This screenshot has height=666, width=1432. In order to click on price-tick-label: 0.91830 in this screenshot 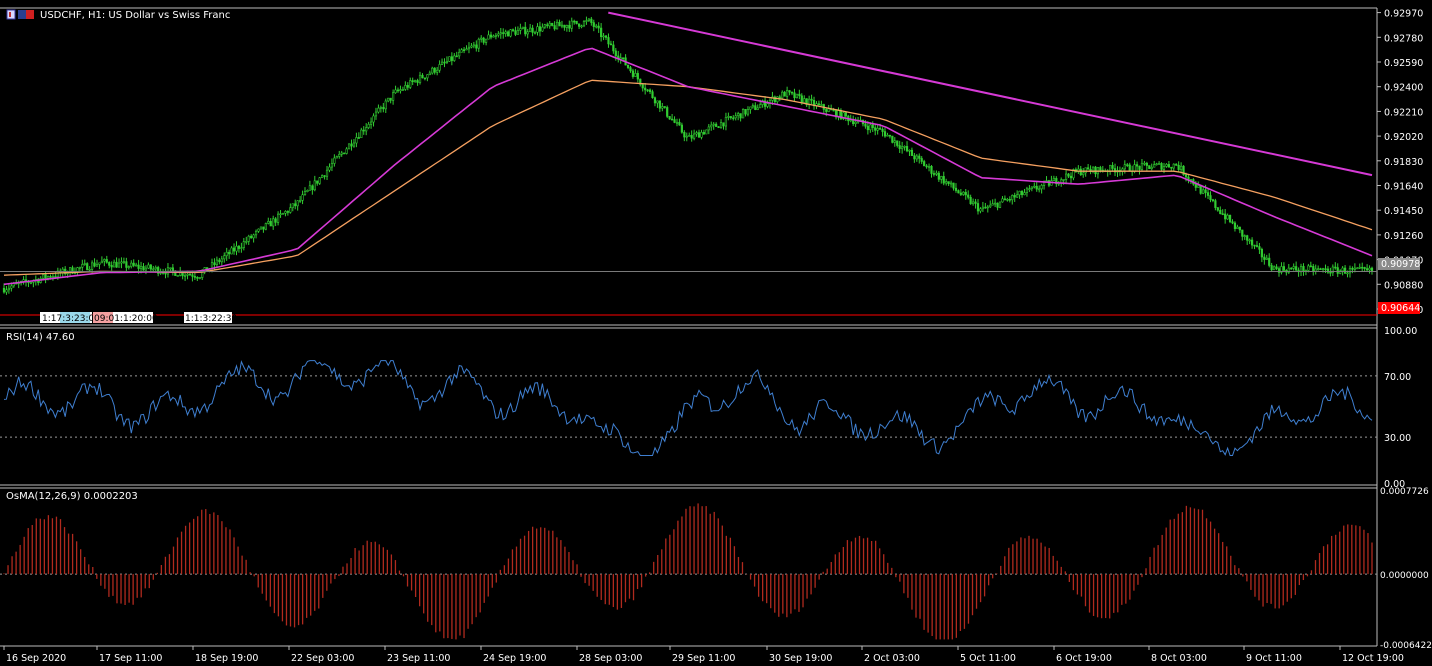, I will do `click(1403, 162)`.